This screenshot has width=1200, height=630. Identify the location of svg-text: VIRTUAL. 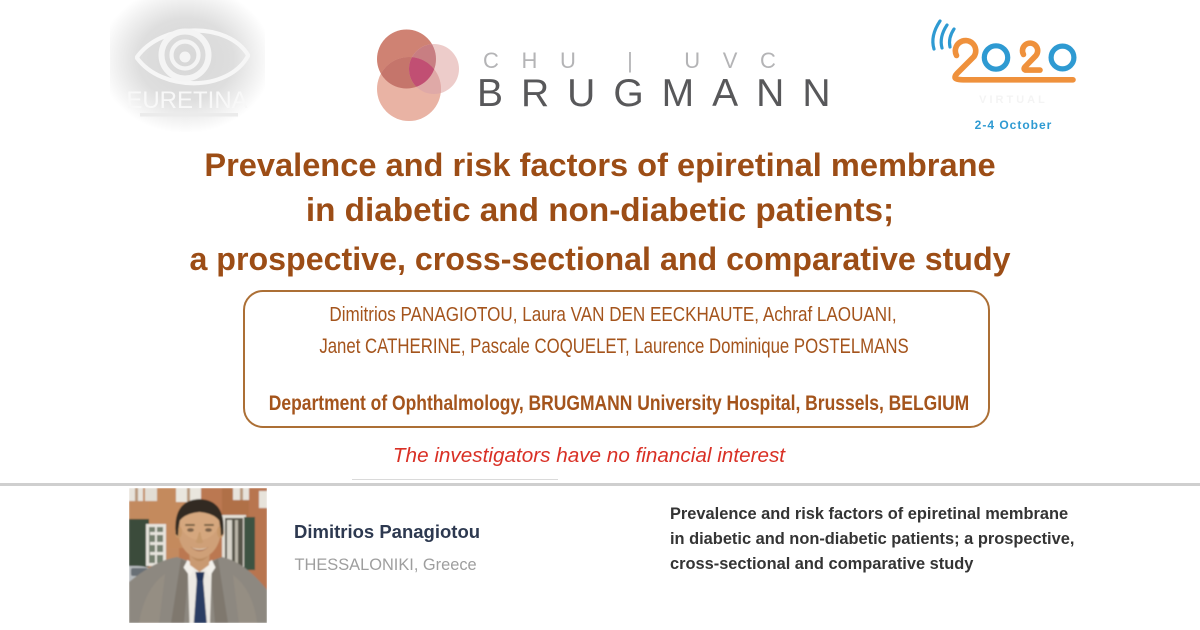
(1013, 100).